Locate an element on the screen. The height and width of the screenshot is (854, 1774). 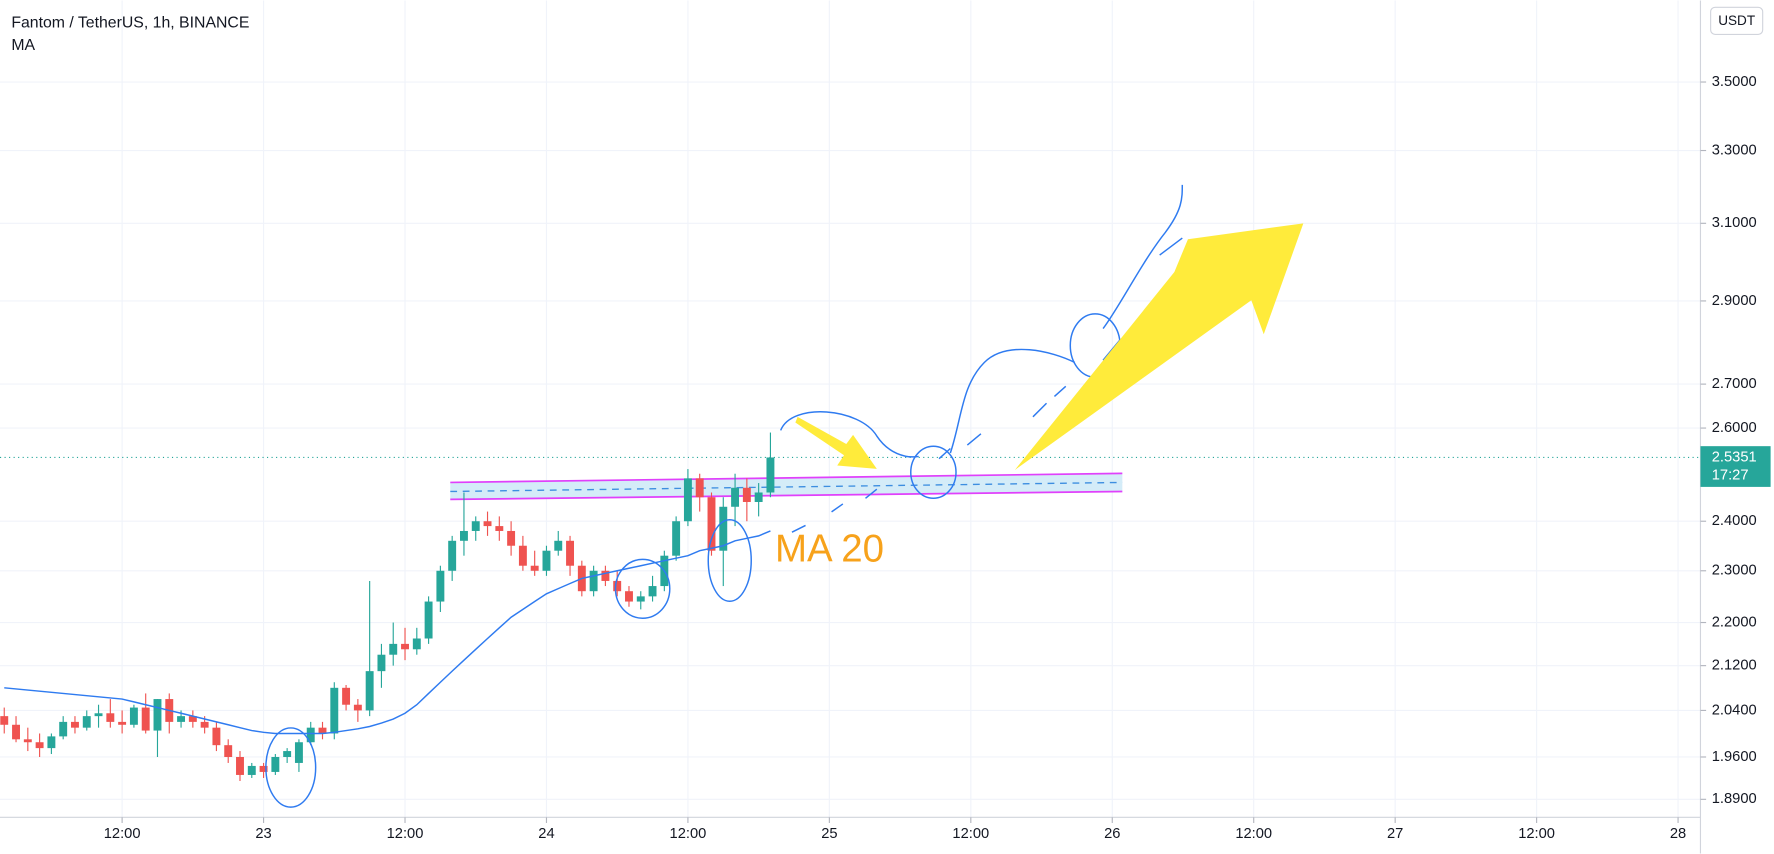
zone-top is located at coordinates (786, 478).